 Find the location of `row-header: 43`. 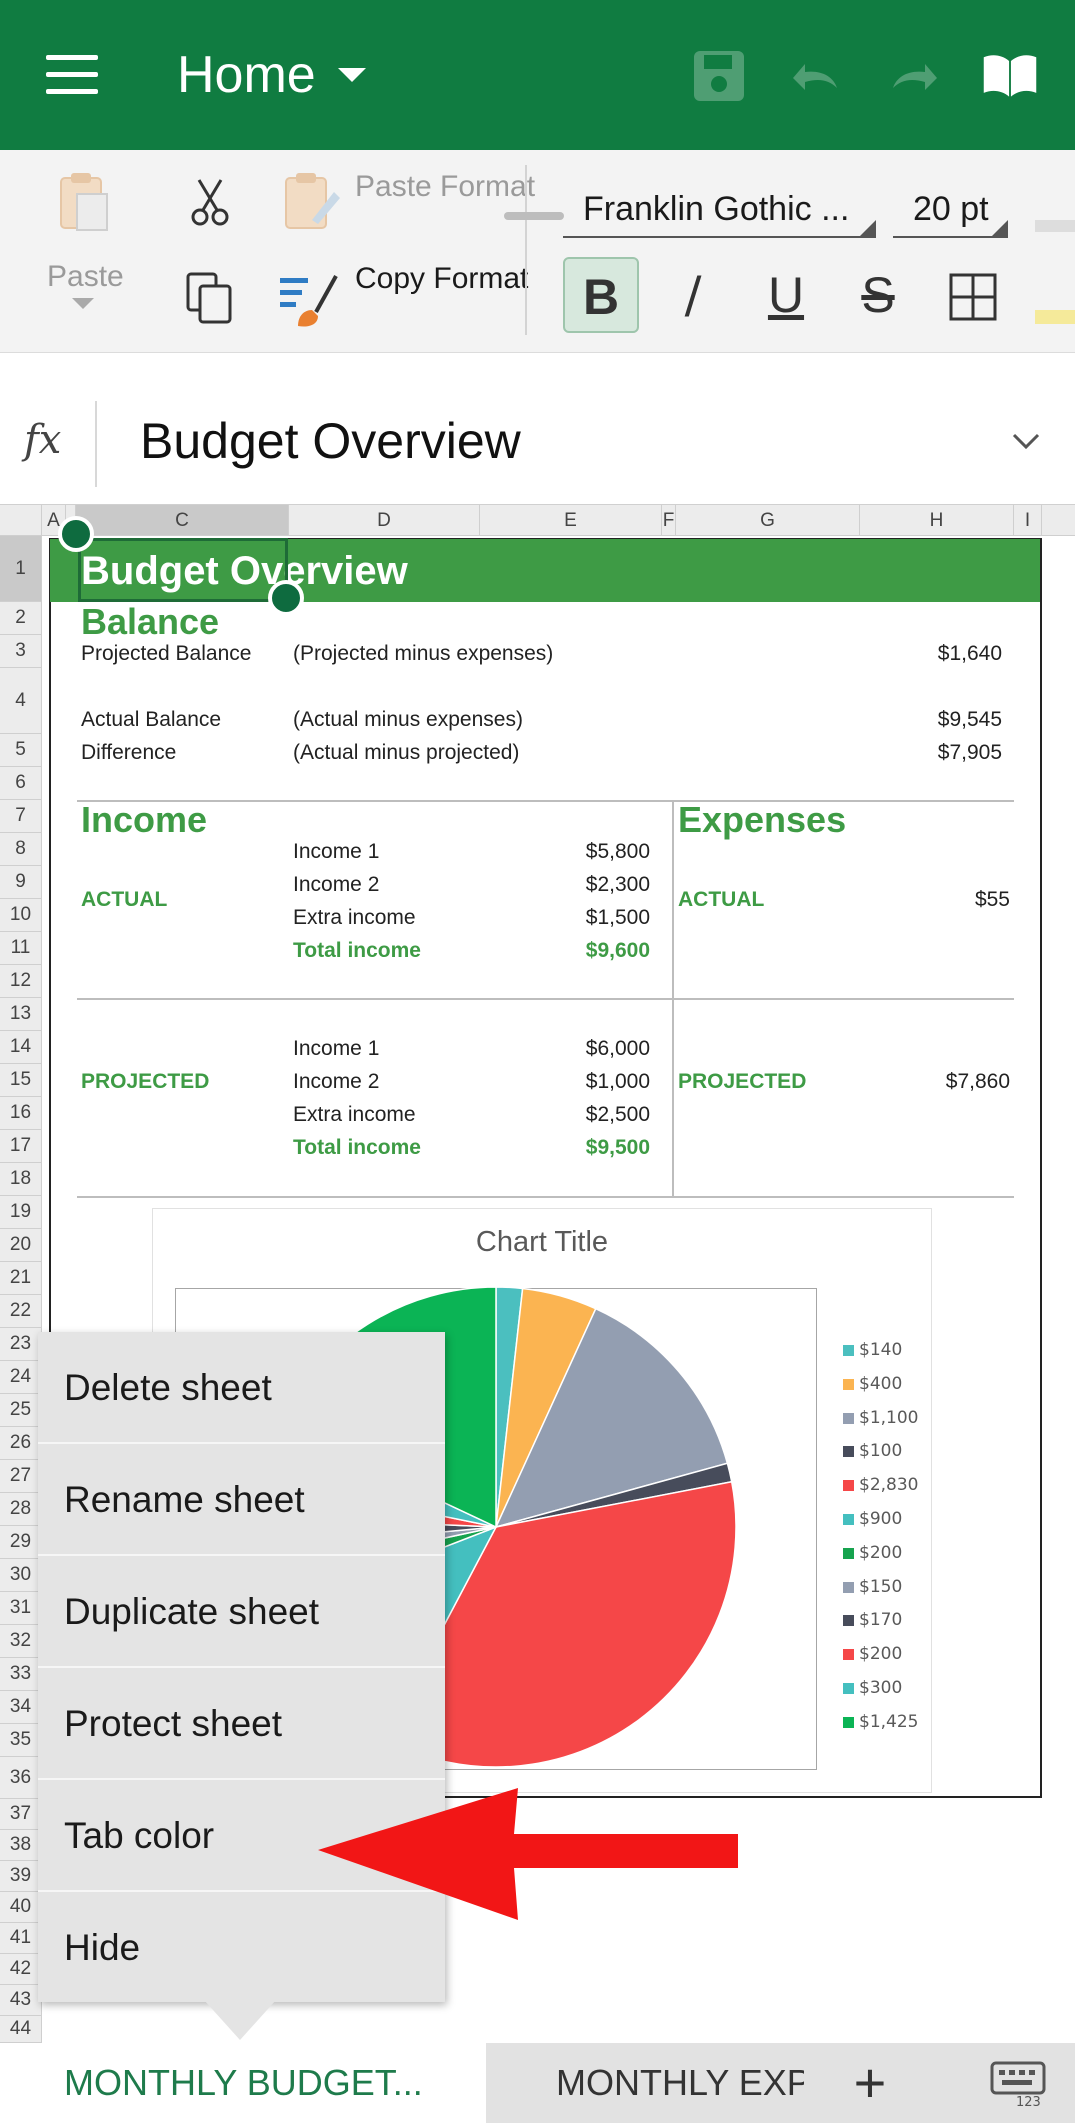

row-header: 43 is located at coordinates (21, 2000).